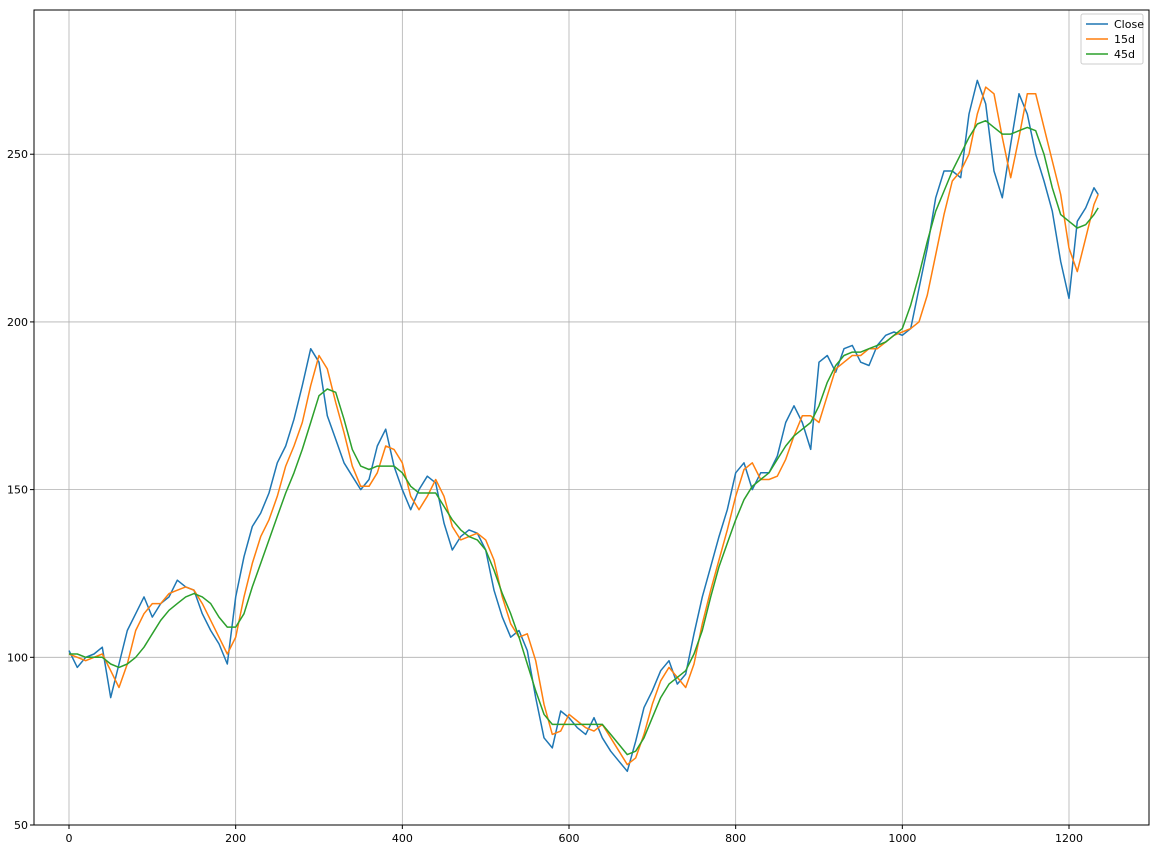 The height and width of the screenshot is (850, 1159). Describe the element at coordinates (1069, 838) in the screenshot. I see `x-tick-label: 1200` at that location.